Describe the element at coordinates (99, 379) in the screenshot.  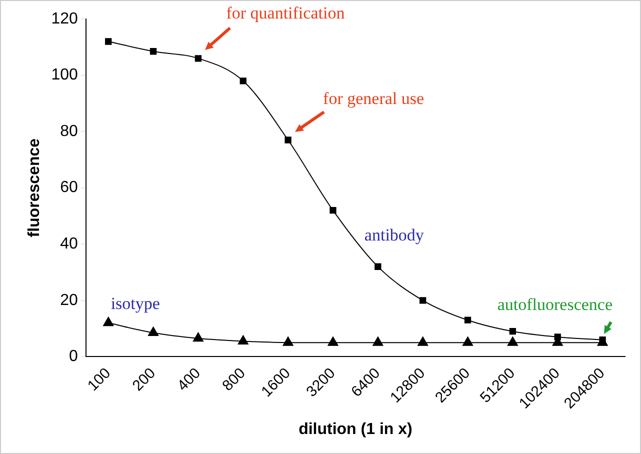
I see `x-tick-label: 100` at that location.